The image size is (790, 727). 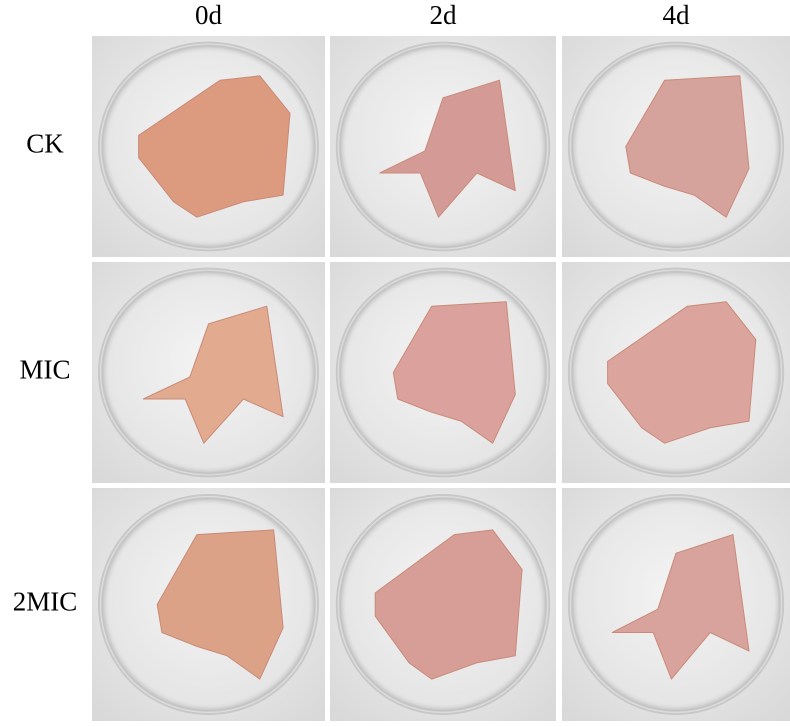 I want to click on row-label: MIC, so click(x=44, y=370).